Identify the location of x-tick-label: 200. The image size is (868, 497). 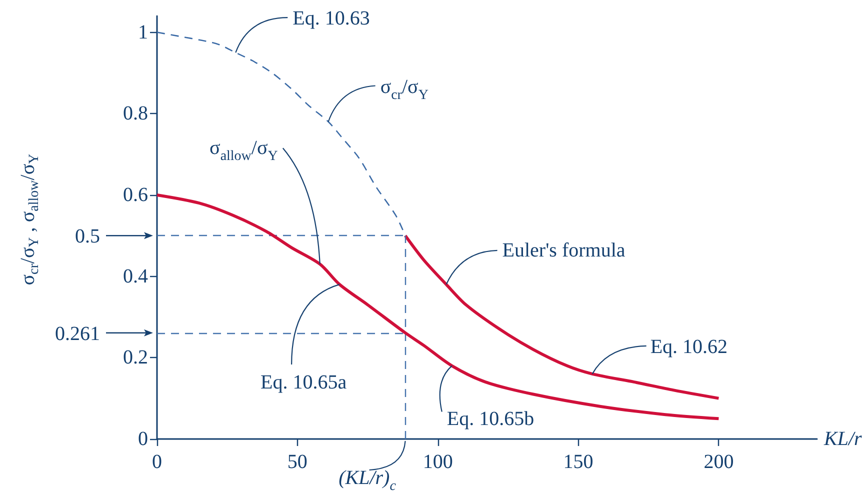
(719, 462).